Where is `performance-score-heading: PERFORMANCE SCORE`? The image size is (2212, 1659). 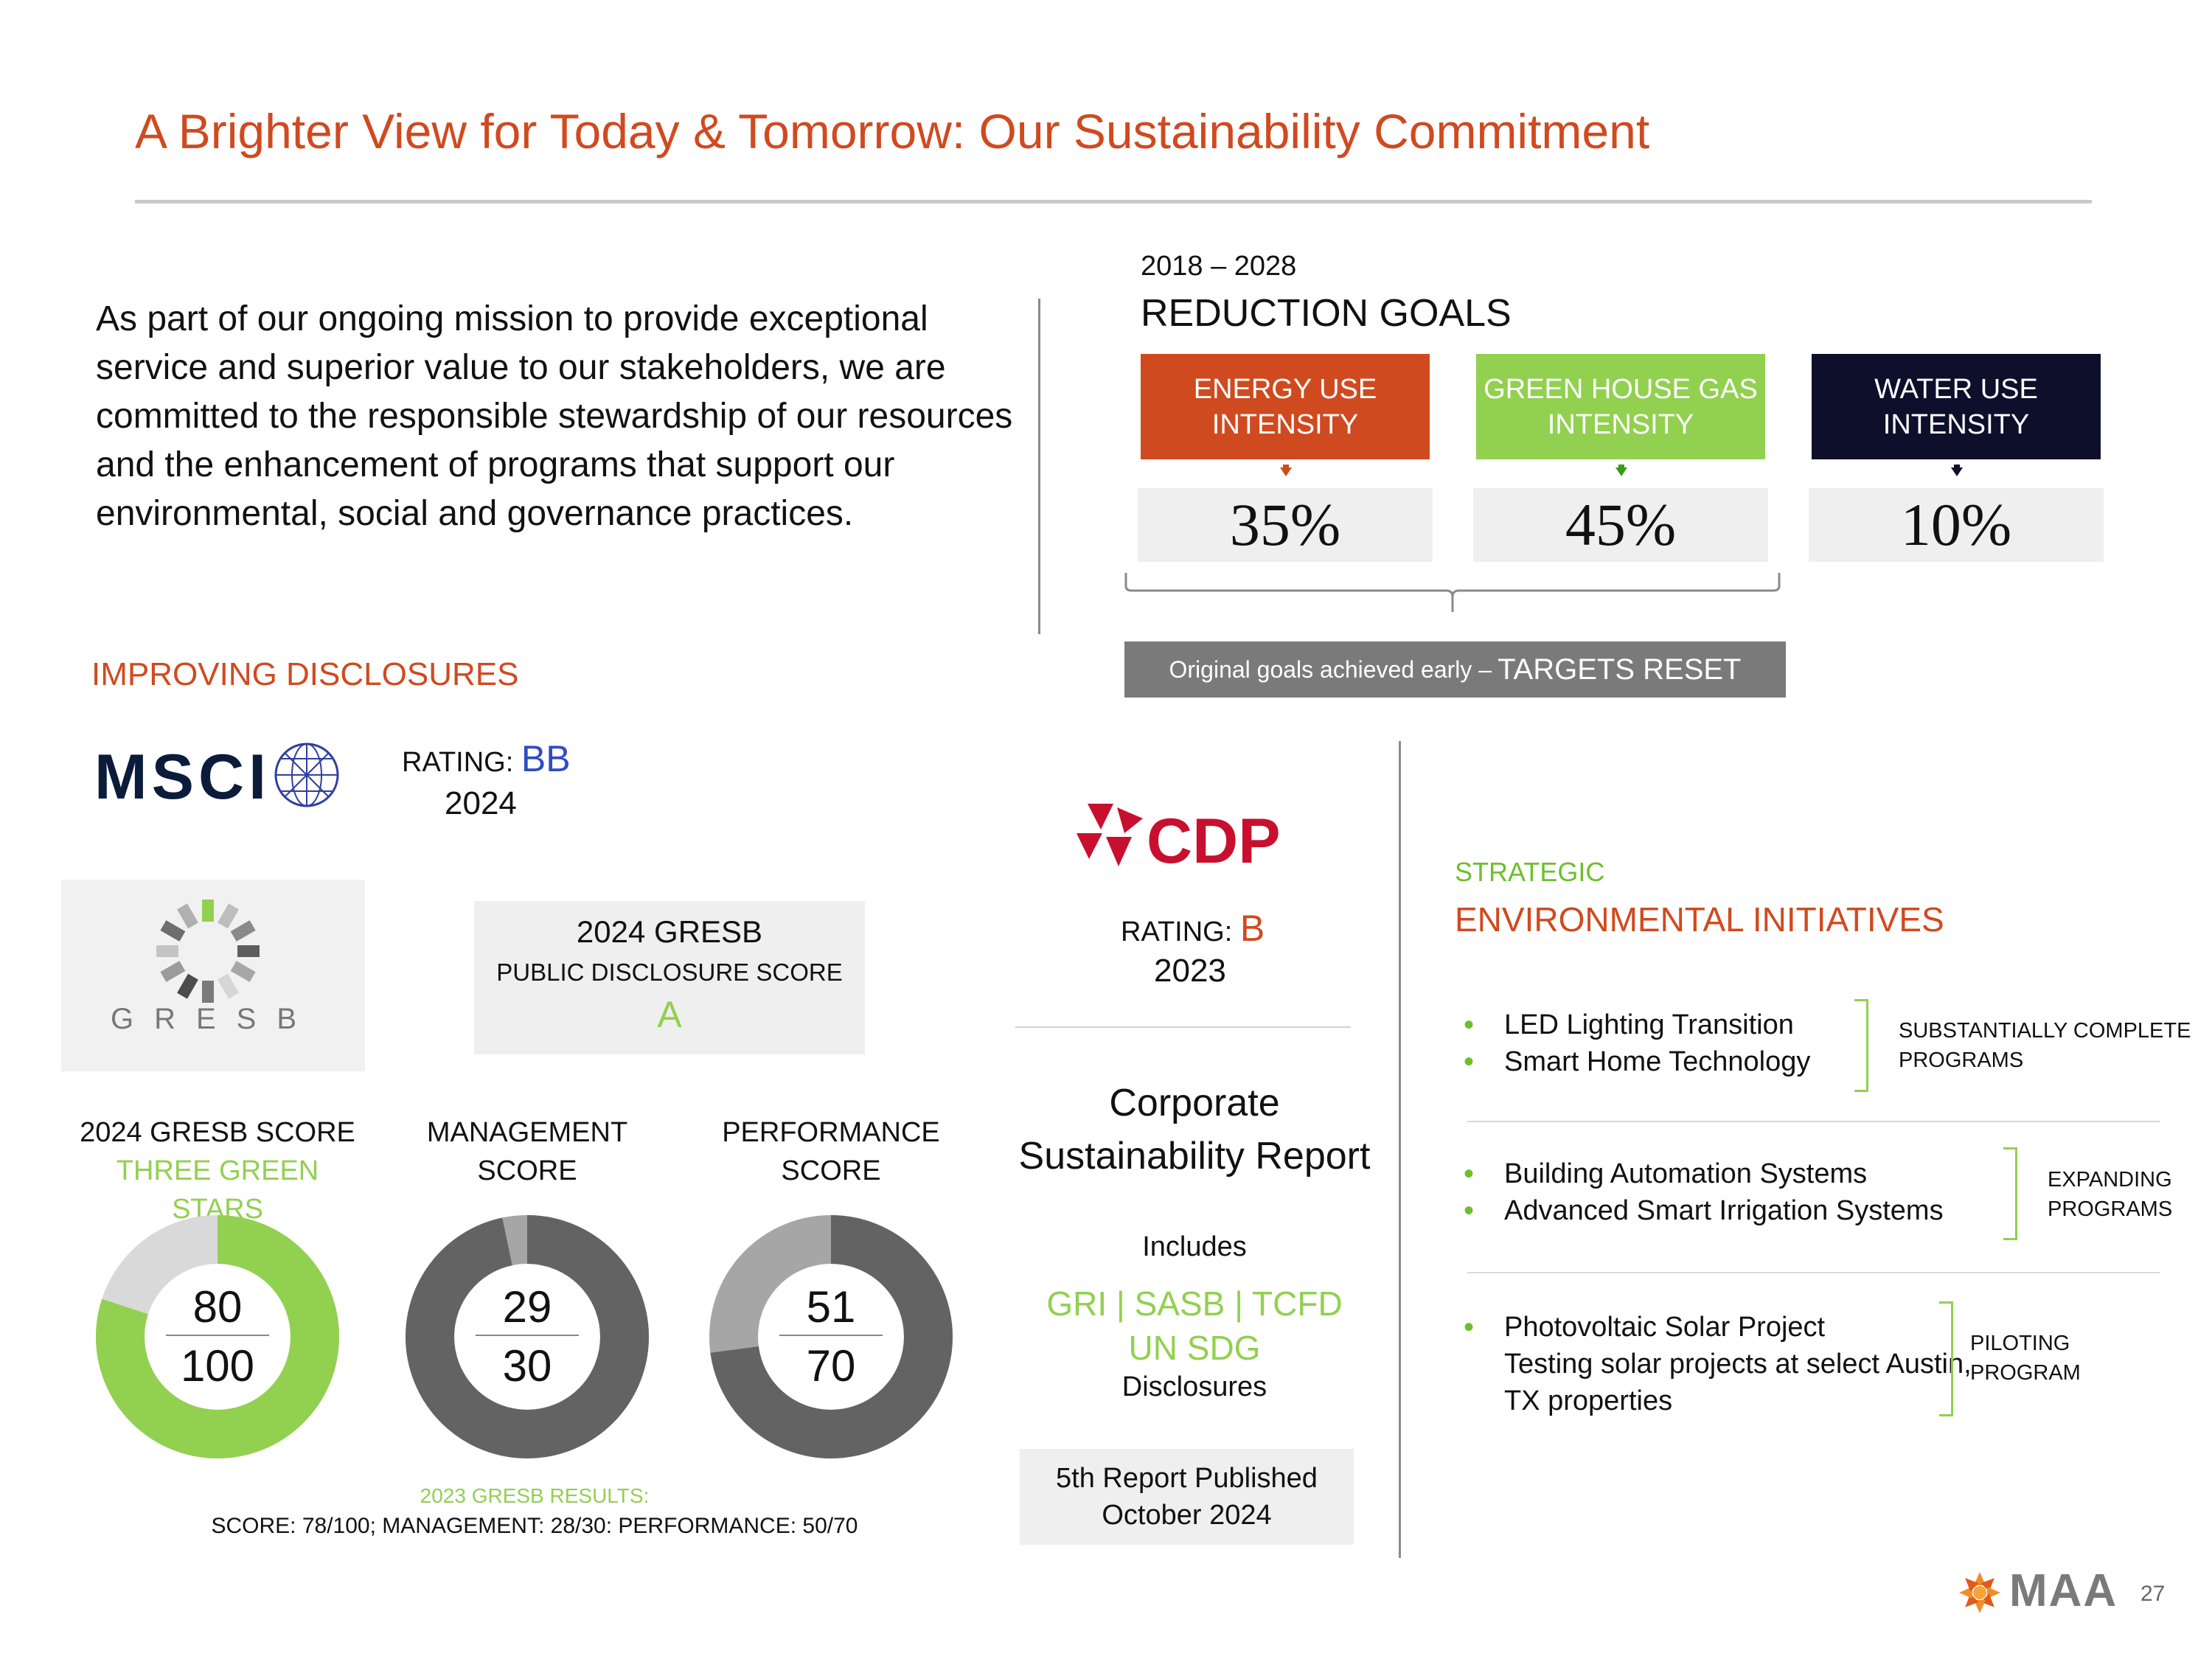 performance-score-heading: PERFORMANCE SCORE is located at coordinates (831, 1151).